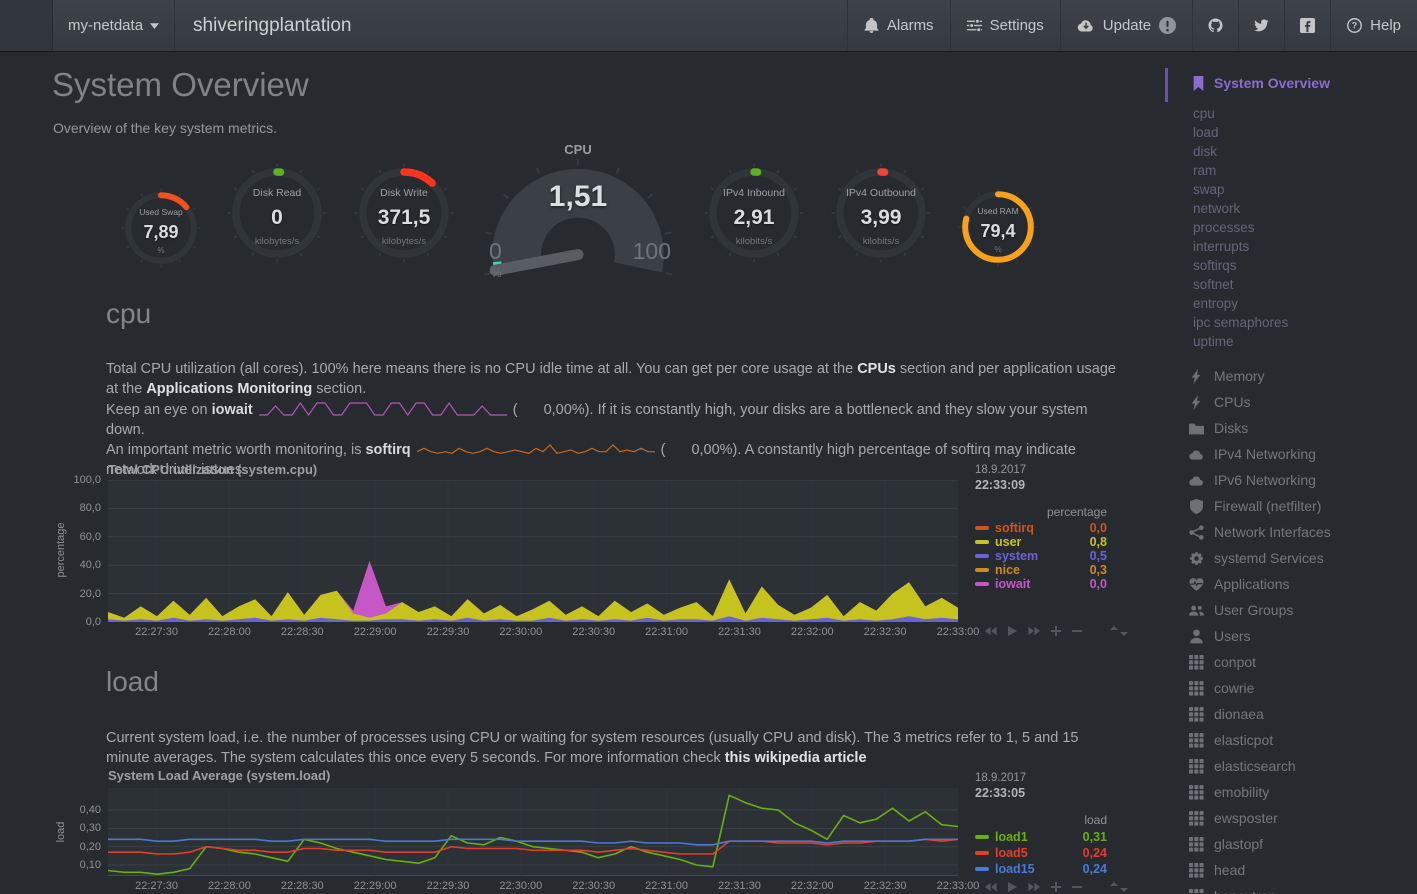 This screenshot has width=1417, height=894. What do you see at coordinates (1260, 83) in the screenshot?
I see `sidebar-item-system-overview: System Overview` at bounding box center [1260, 83].